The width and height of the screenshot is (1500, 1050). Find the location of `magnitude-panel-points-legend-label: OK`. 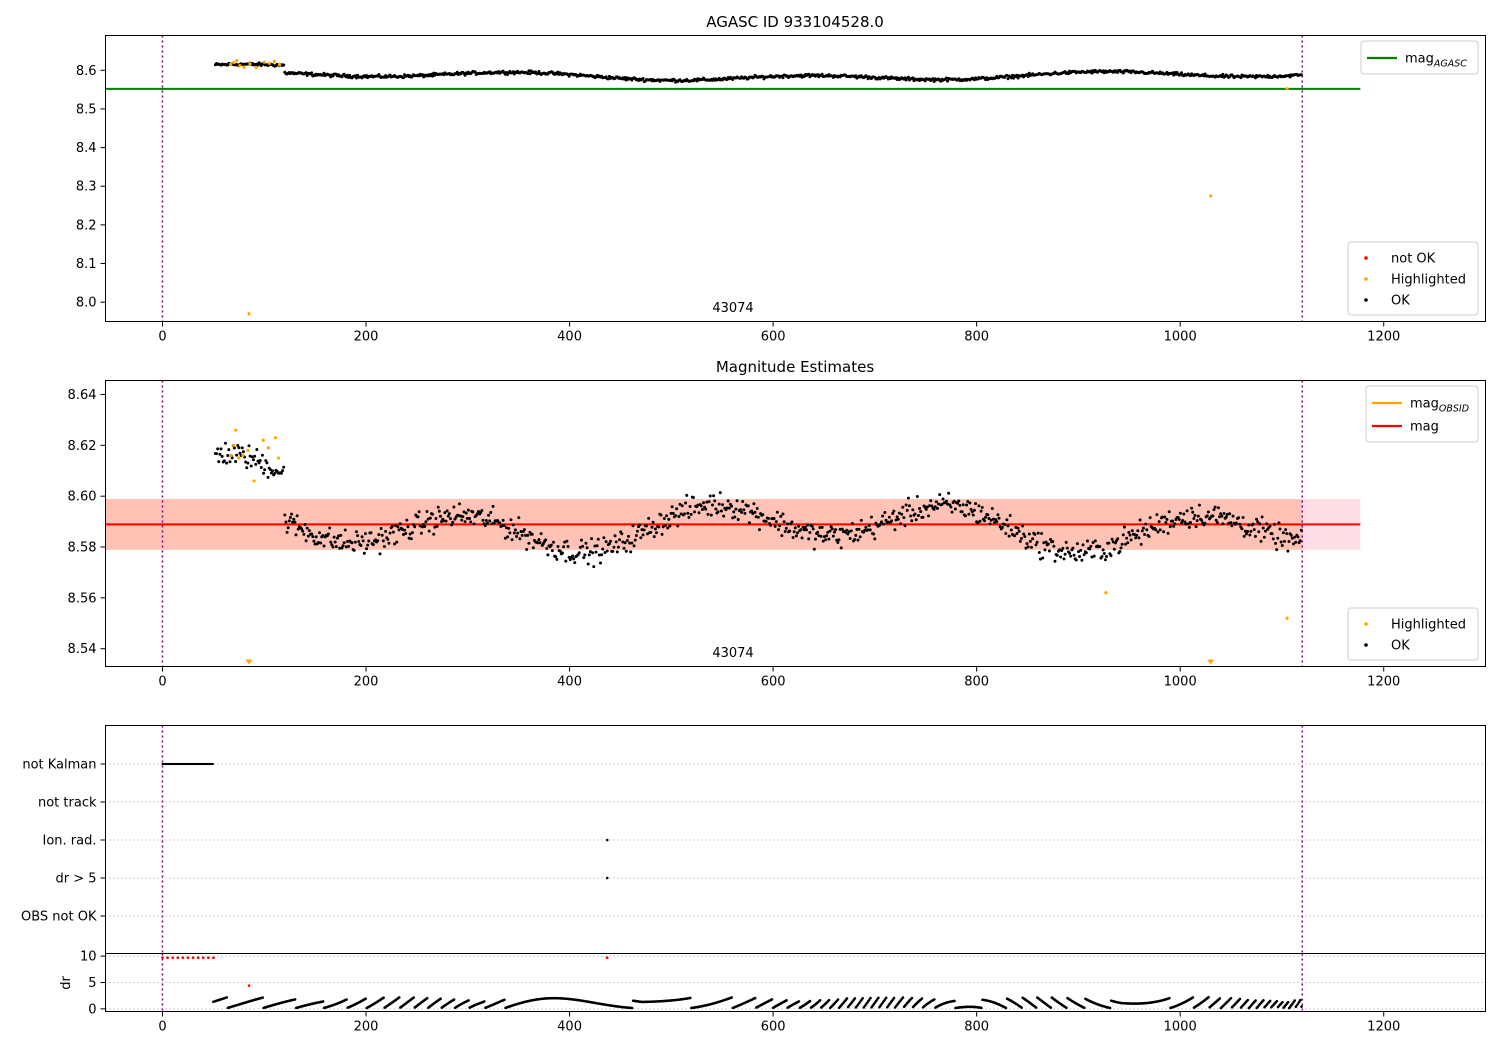

magnitude-panel-points-legend-label: OK is located at coordinates (1400, 646).